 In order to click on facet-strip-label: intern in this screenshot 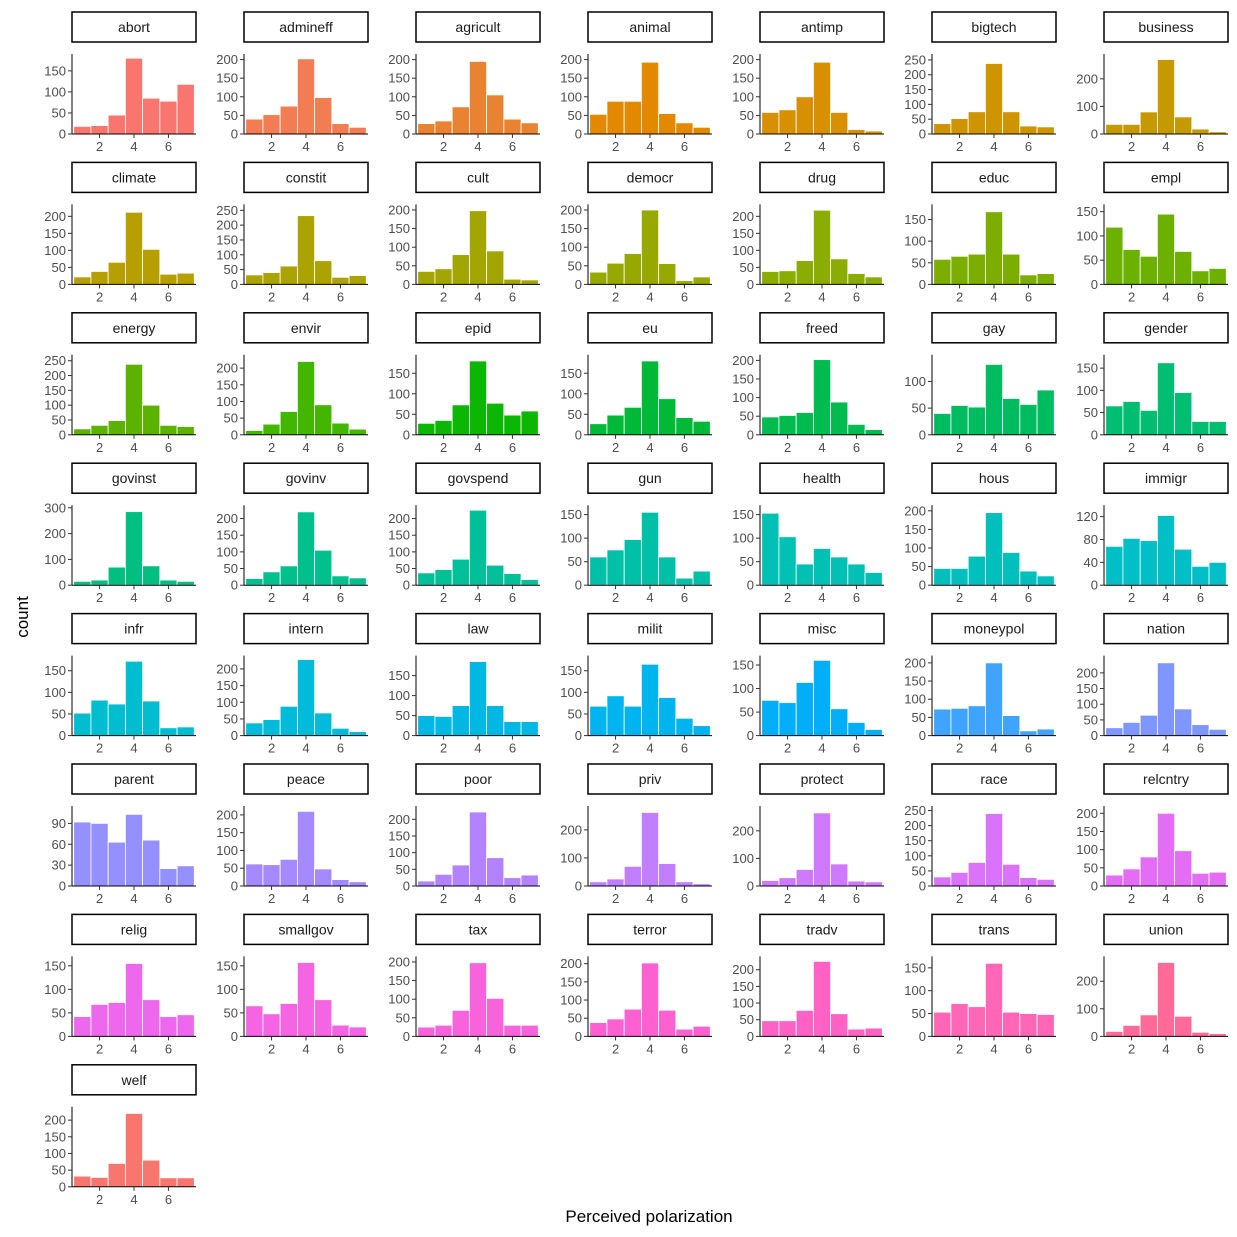, I will do `click(305, 629)`.